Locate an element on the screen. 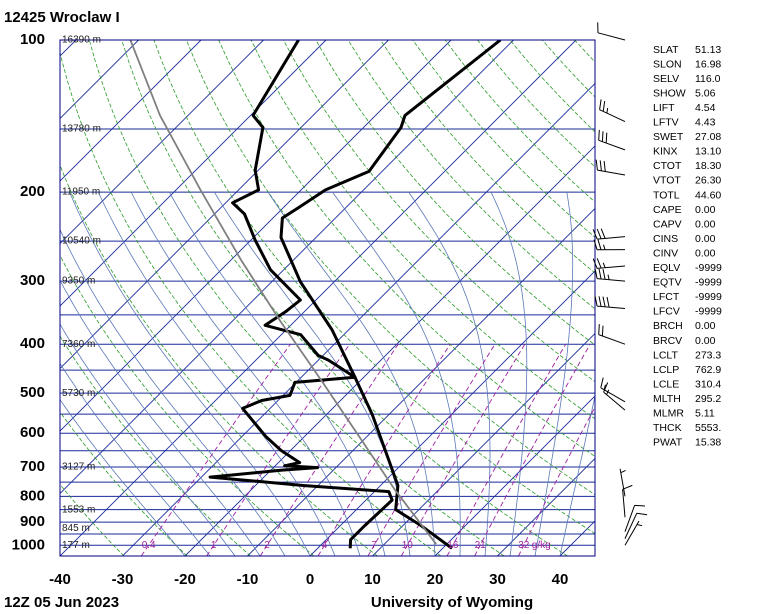 Image resolution: width=768 pixels, height=614 pixels. index-label: LFCT is located at coordinates (666, 297).